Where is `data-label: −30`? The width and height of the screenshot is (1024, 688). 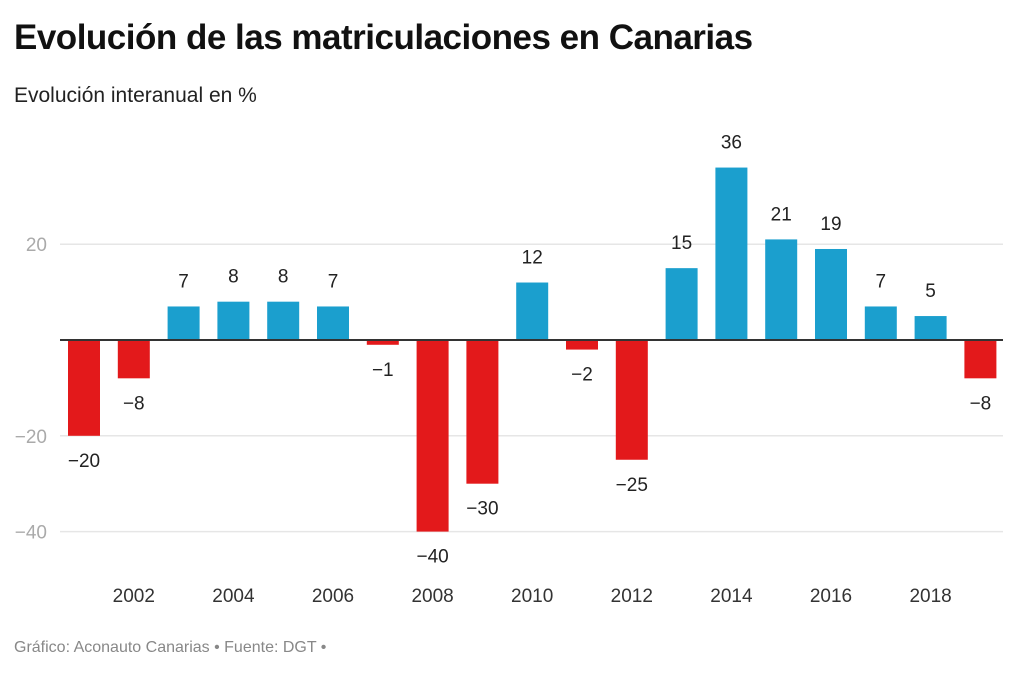 data-label: −30 is located at coordinates (482, 509).